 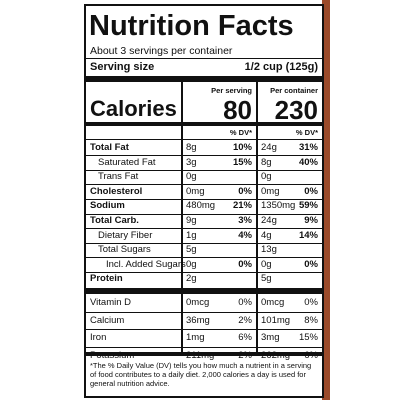 What do you see at coordinates (191, 220) in the screenshot?
I see `amount: 9g` at bounding box center [191, 220].